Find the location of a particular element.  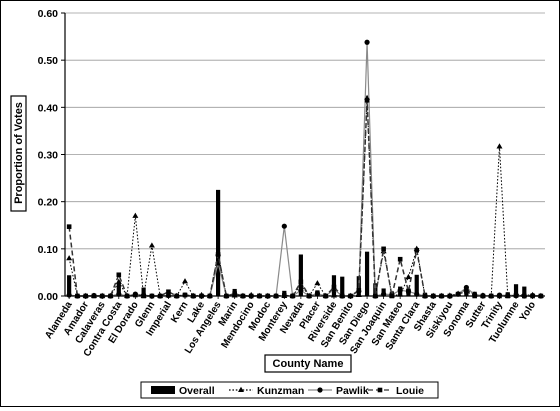

y-tick-label: 0.30 is located at coordinates (48, 156).